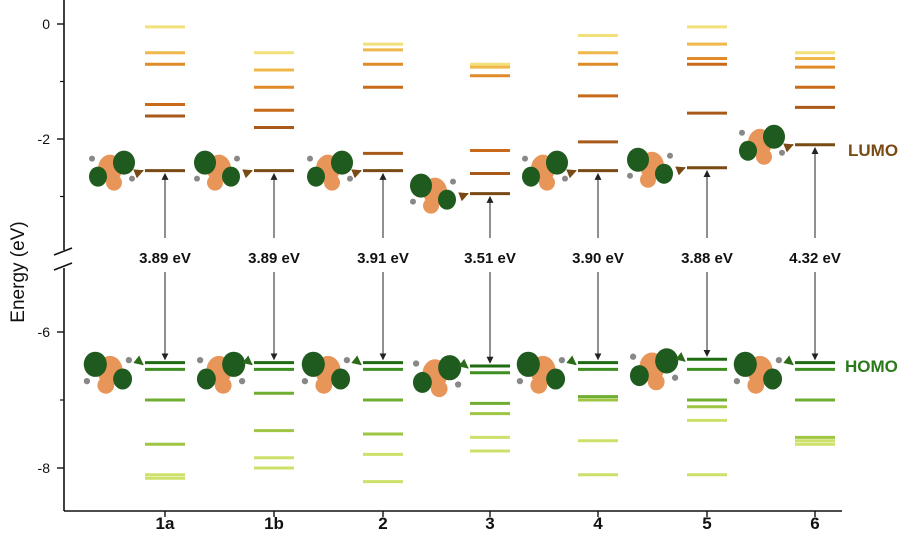 Image resolution: width=914 pixels, height=533 pixels. I want to click on y-tick-label: -8, so click(44, 468).